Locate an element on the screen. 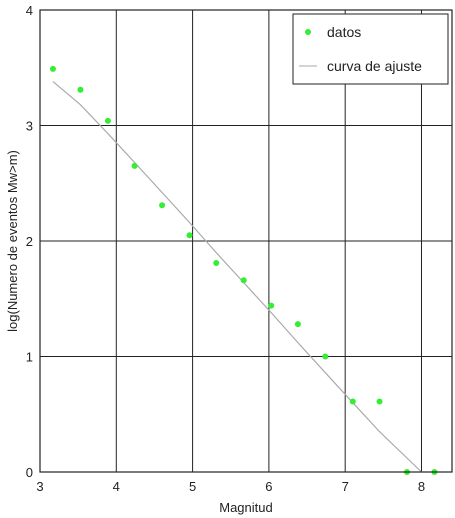 Image resolution: width=455 pixels, height=518 pixels. x-tick-label-2: 5 is located at coordinates (192, 486).